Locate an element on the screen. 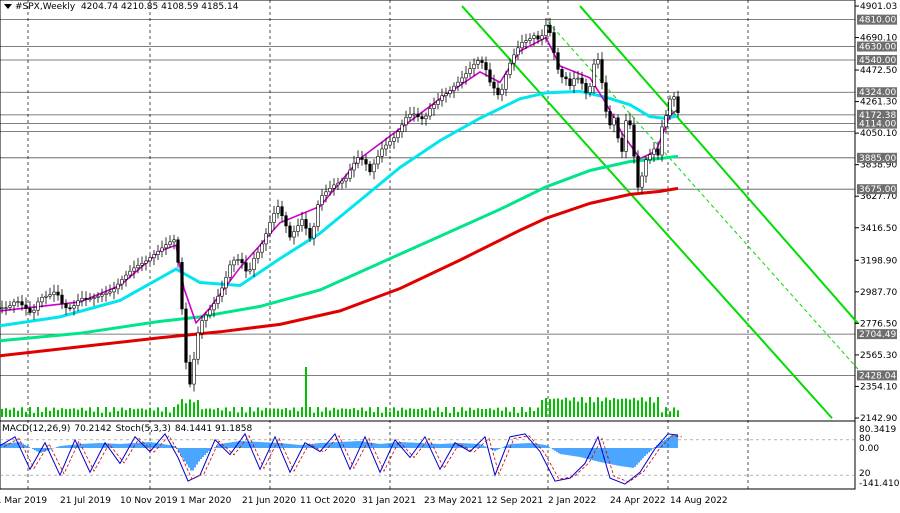 The image size is (900, 513). price-tick-label: 2354.10 is located at coordinates (878, 387).